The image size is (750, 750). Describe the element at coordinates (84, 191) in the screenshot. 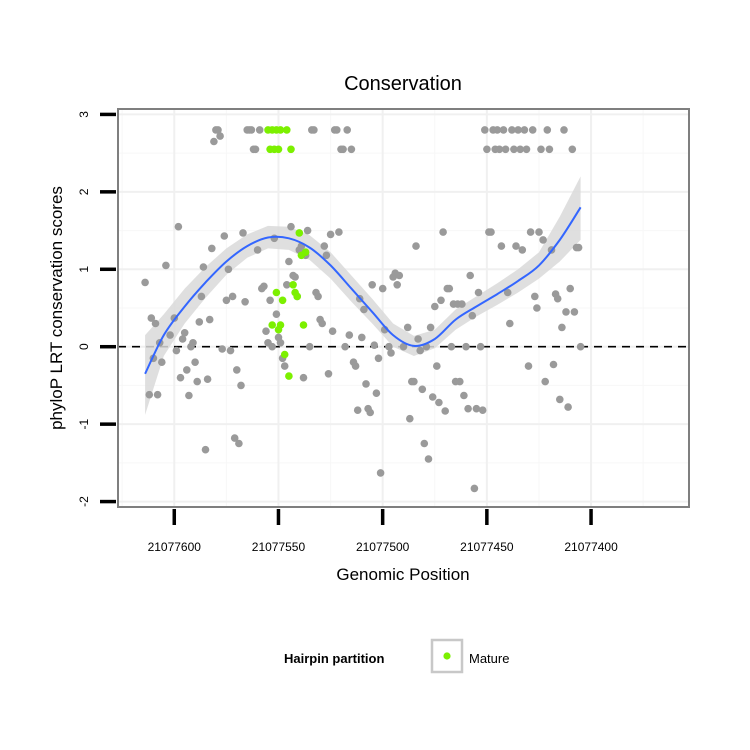

I see `y-tick-label: 2` at that location.